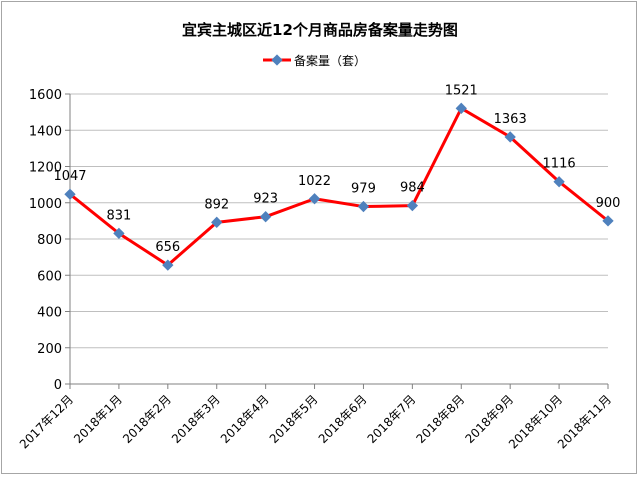 The height and width of the screenshot is (477, 640). Describe the element at coordinates (45, 168) in the screenshot. I see `y-tick-label: 1200` at that location.